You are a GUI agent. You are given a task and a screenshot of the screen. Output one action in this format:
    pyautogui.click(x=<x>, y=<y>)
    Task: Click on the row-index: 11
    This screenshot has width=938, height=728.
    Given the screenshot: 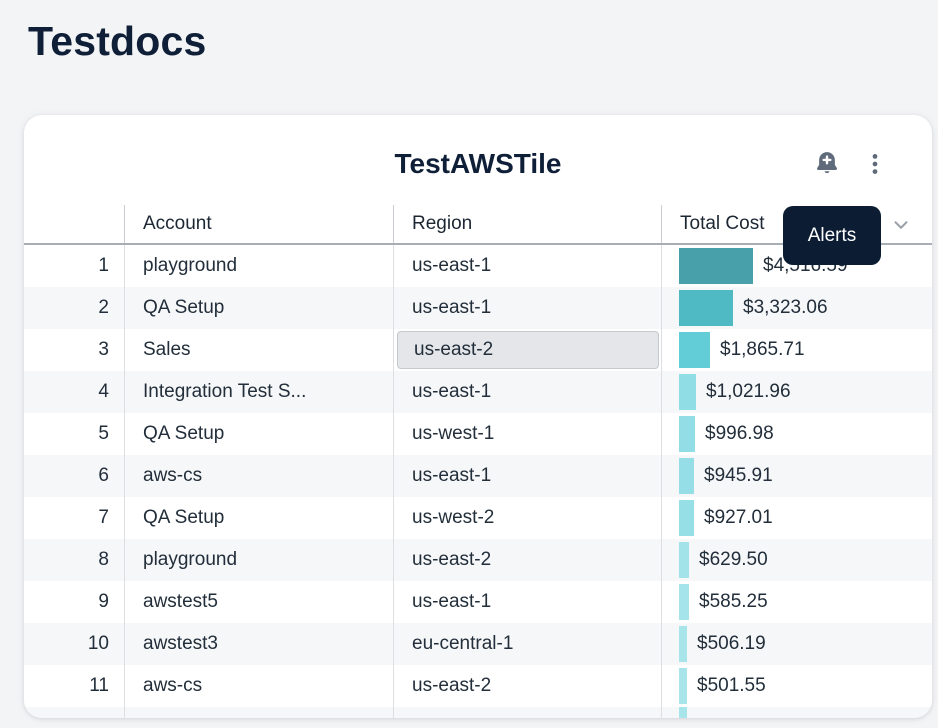 What is the action you would take?
    pyautogui.click(x=99, y=685)
    